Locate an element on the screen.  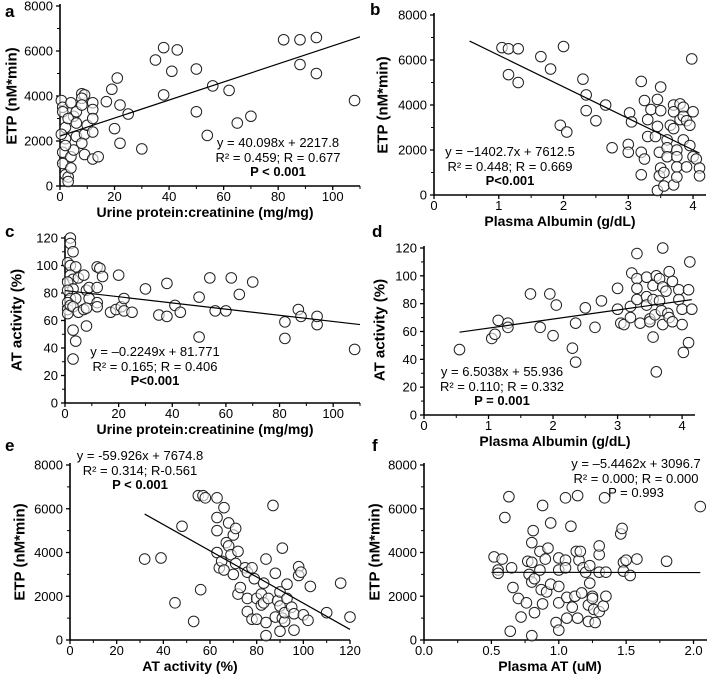
x-tick-label: 20 is located at coordinates (116, 650).